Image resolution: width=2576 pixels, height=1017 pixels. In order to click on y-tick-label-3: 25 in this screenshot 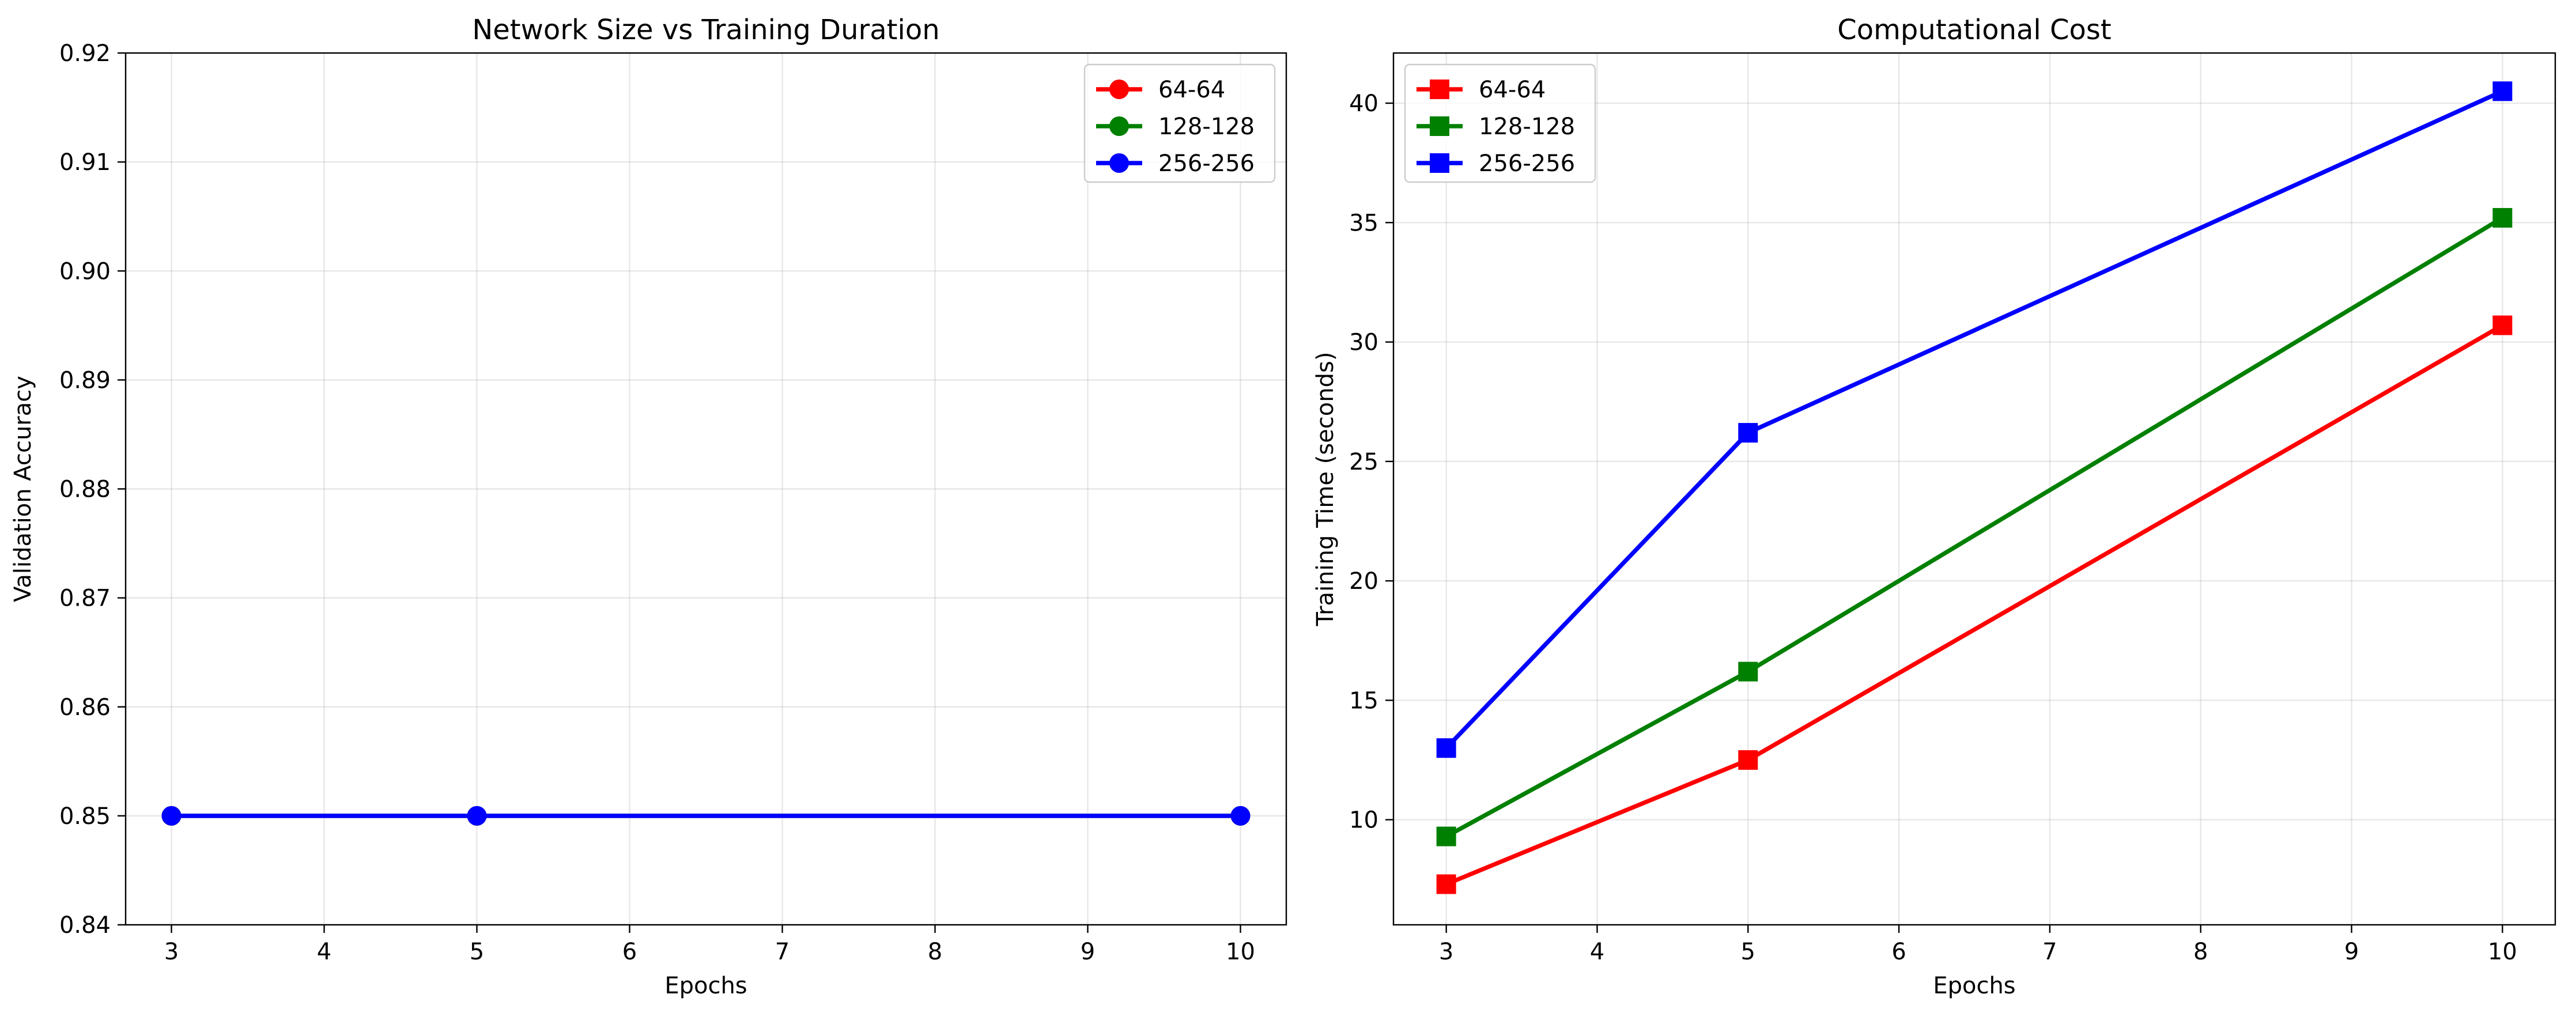, I will do `click(1363, 462)`.